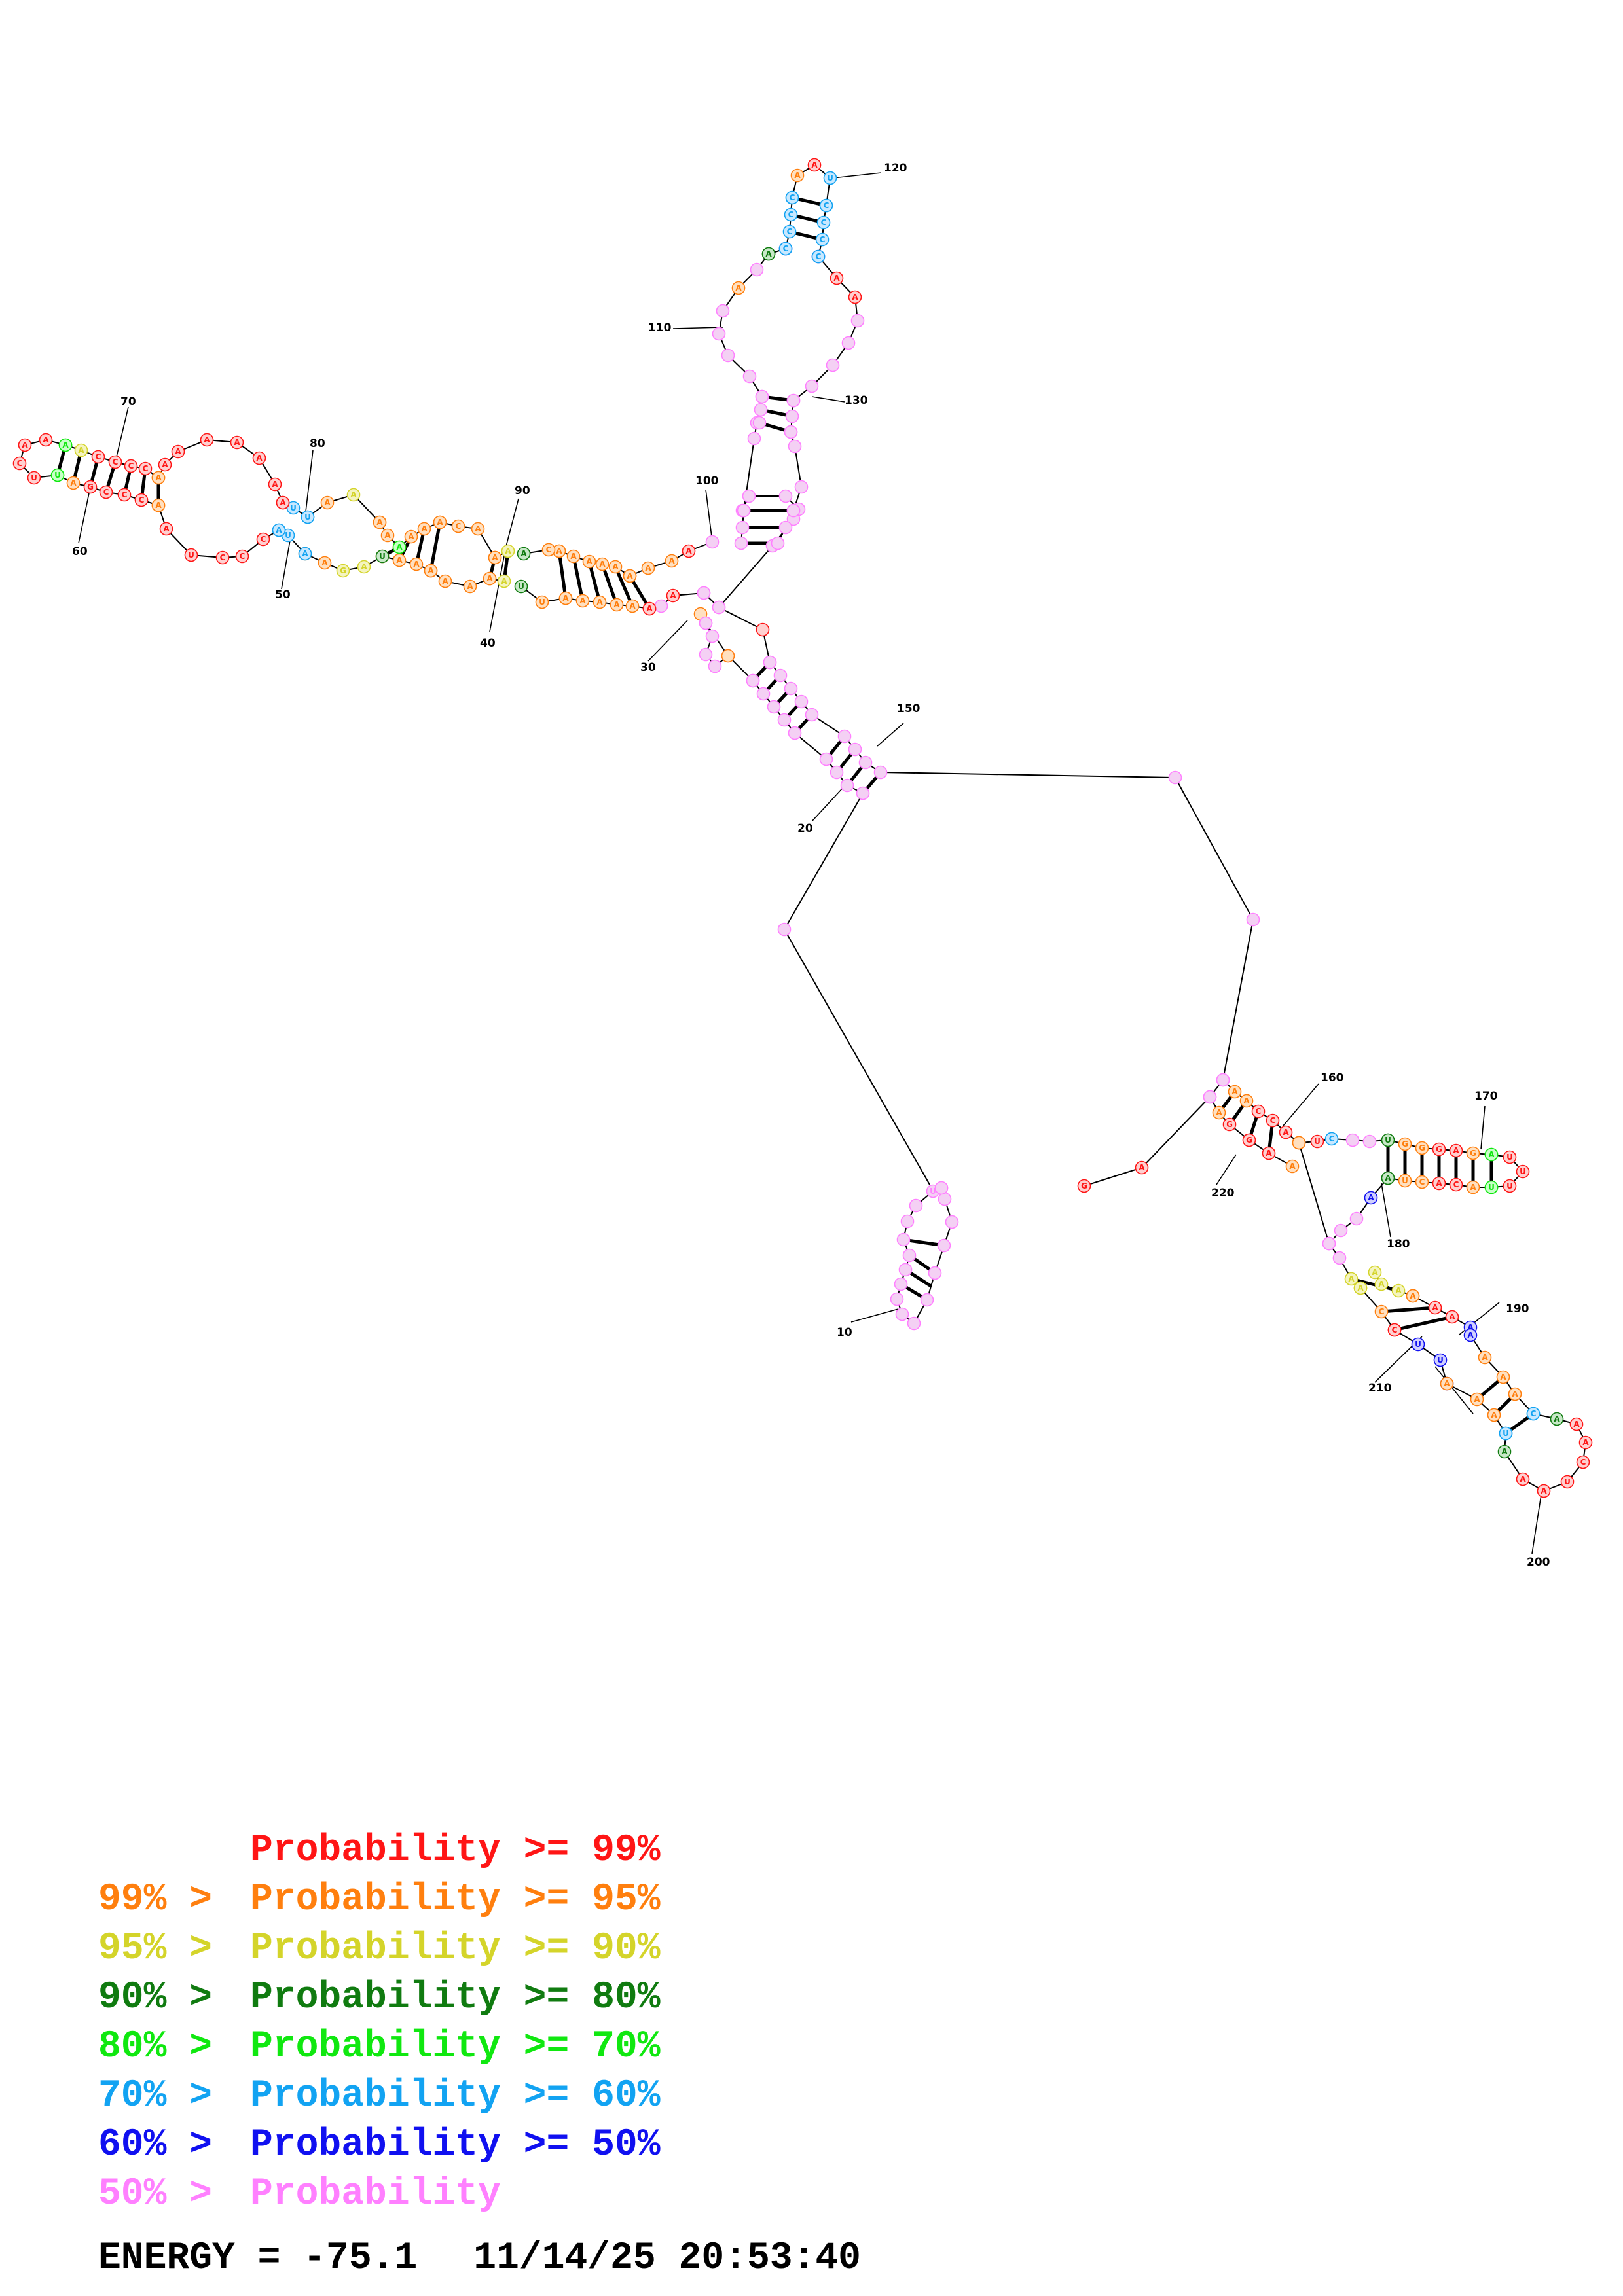  I want to click on legend-row-p60: 70% > Probability >= 60%, so click(379, 2096).